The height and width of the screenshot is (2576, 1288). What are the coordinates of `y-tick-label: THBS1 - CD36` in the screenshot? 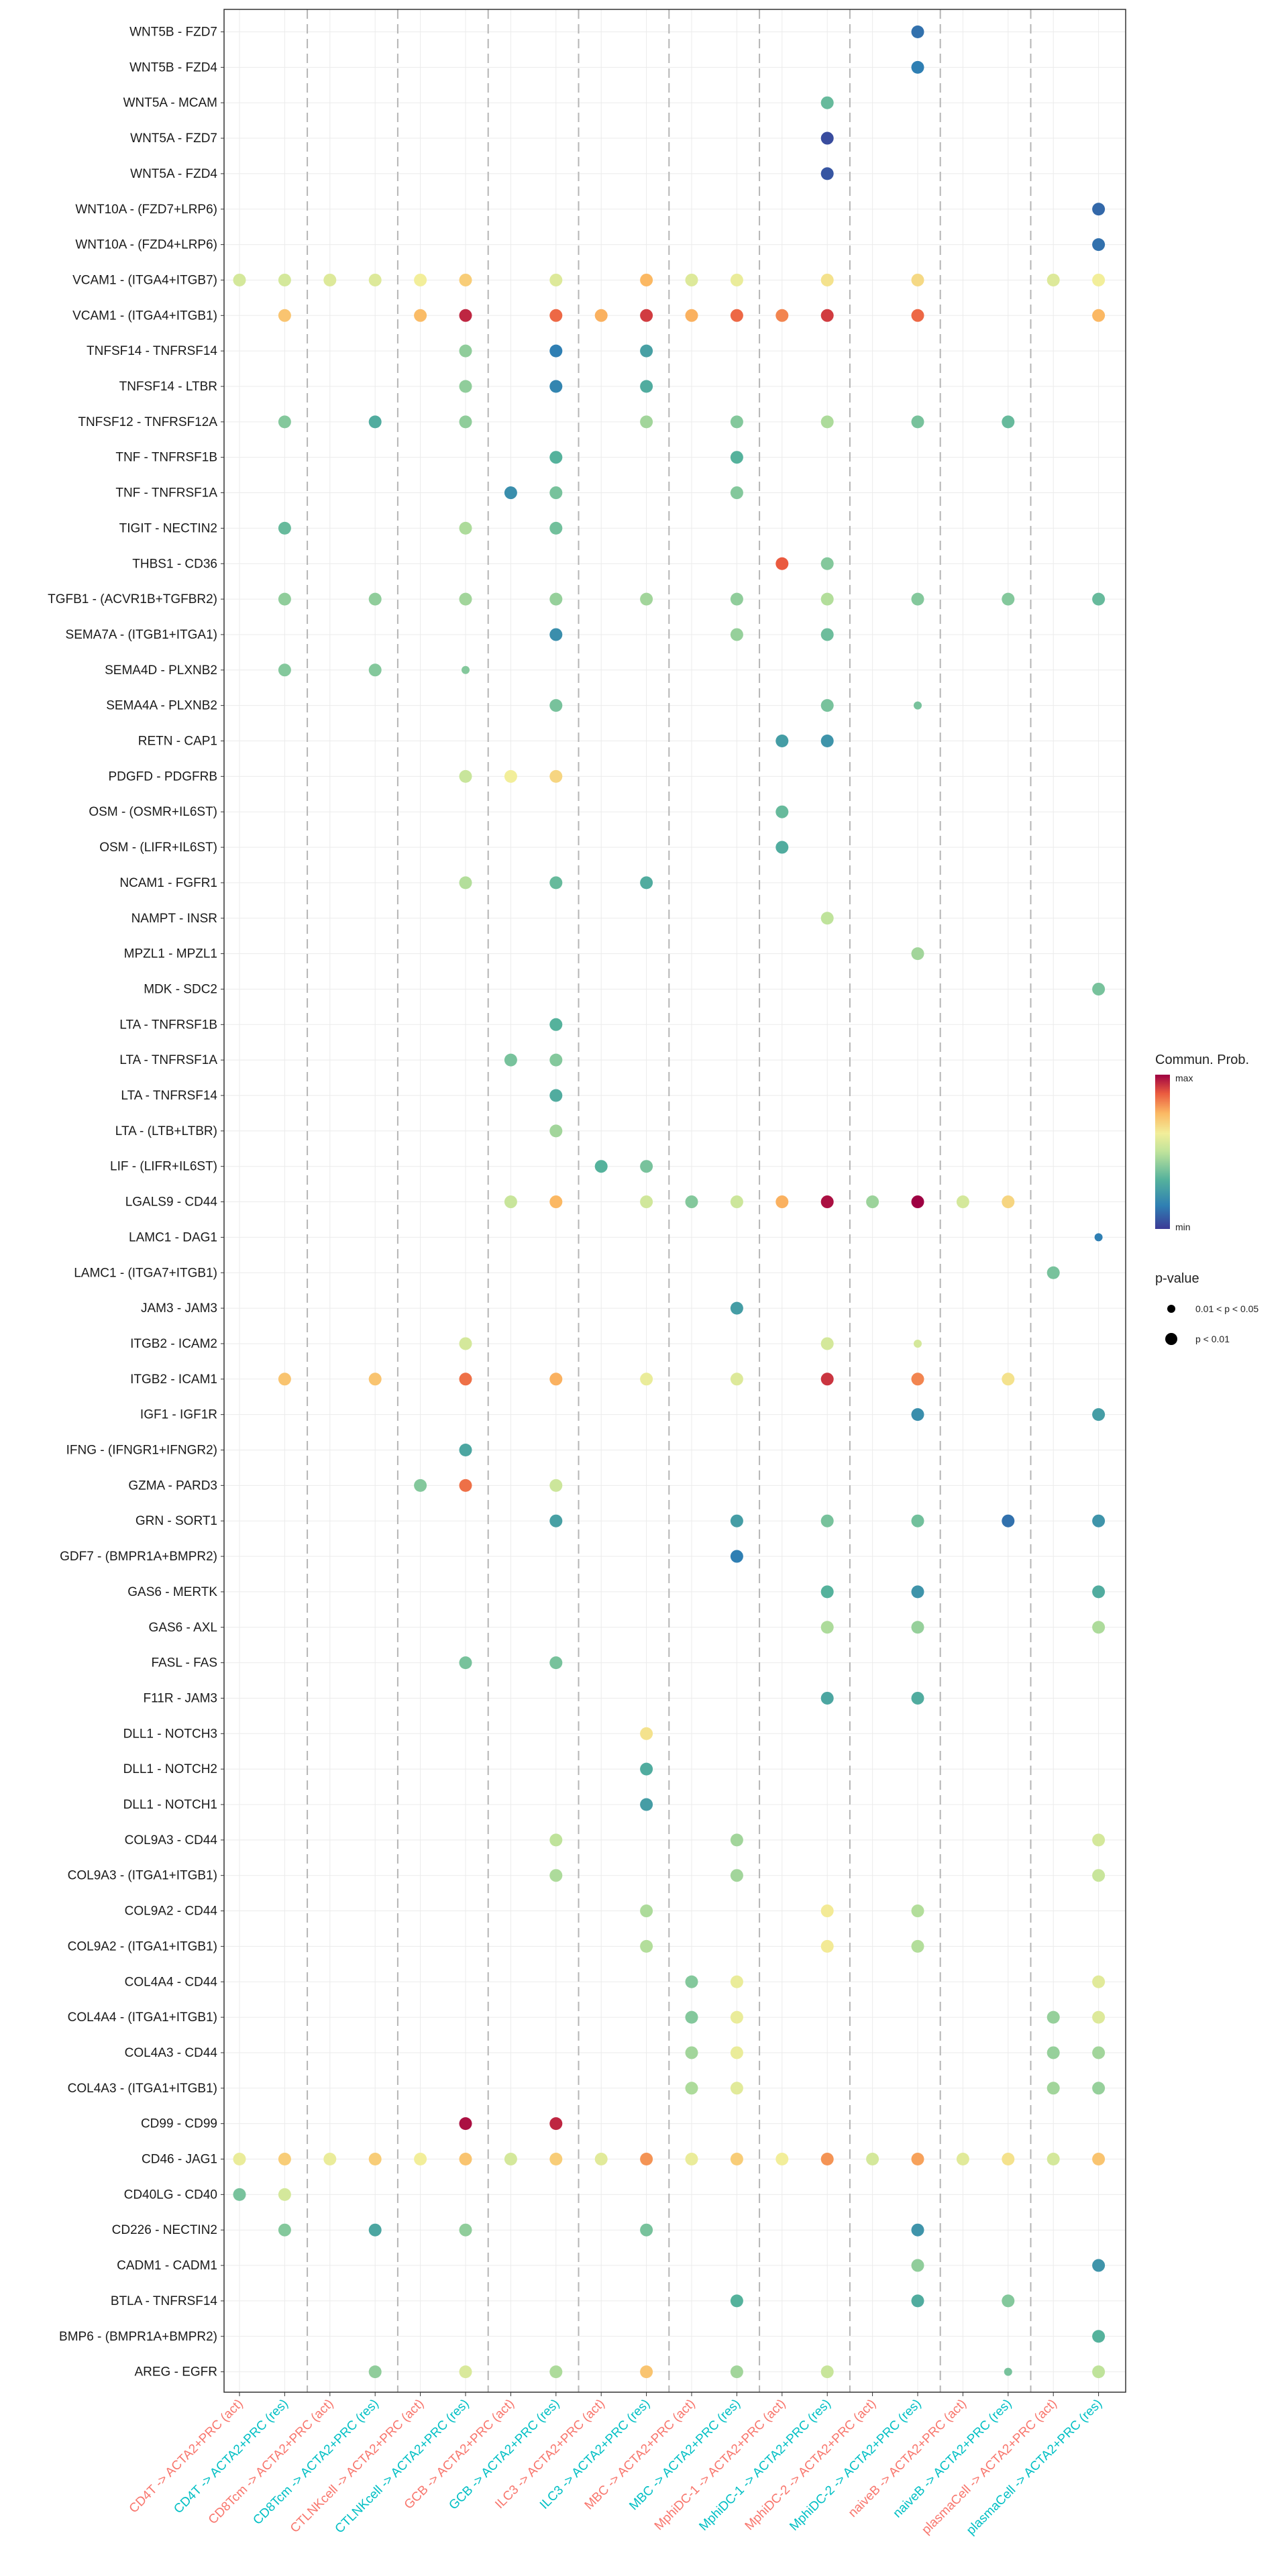 It's located at (174, 564).